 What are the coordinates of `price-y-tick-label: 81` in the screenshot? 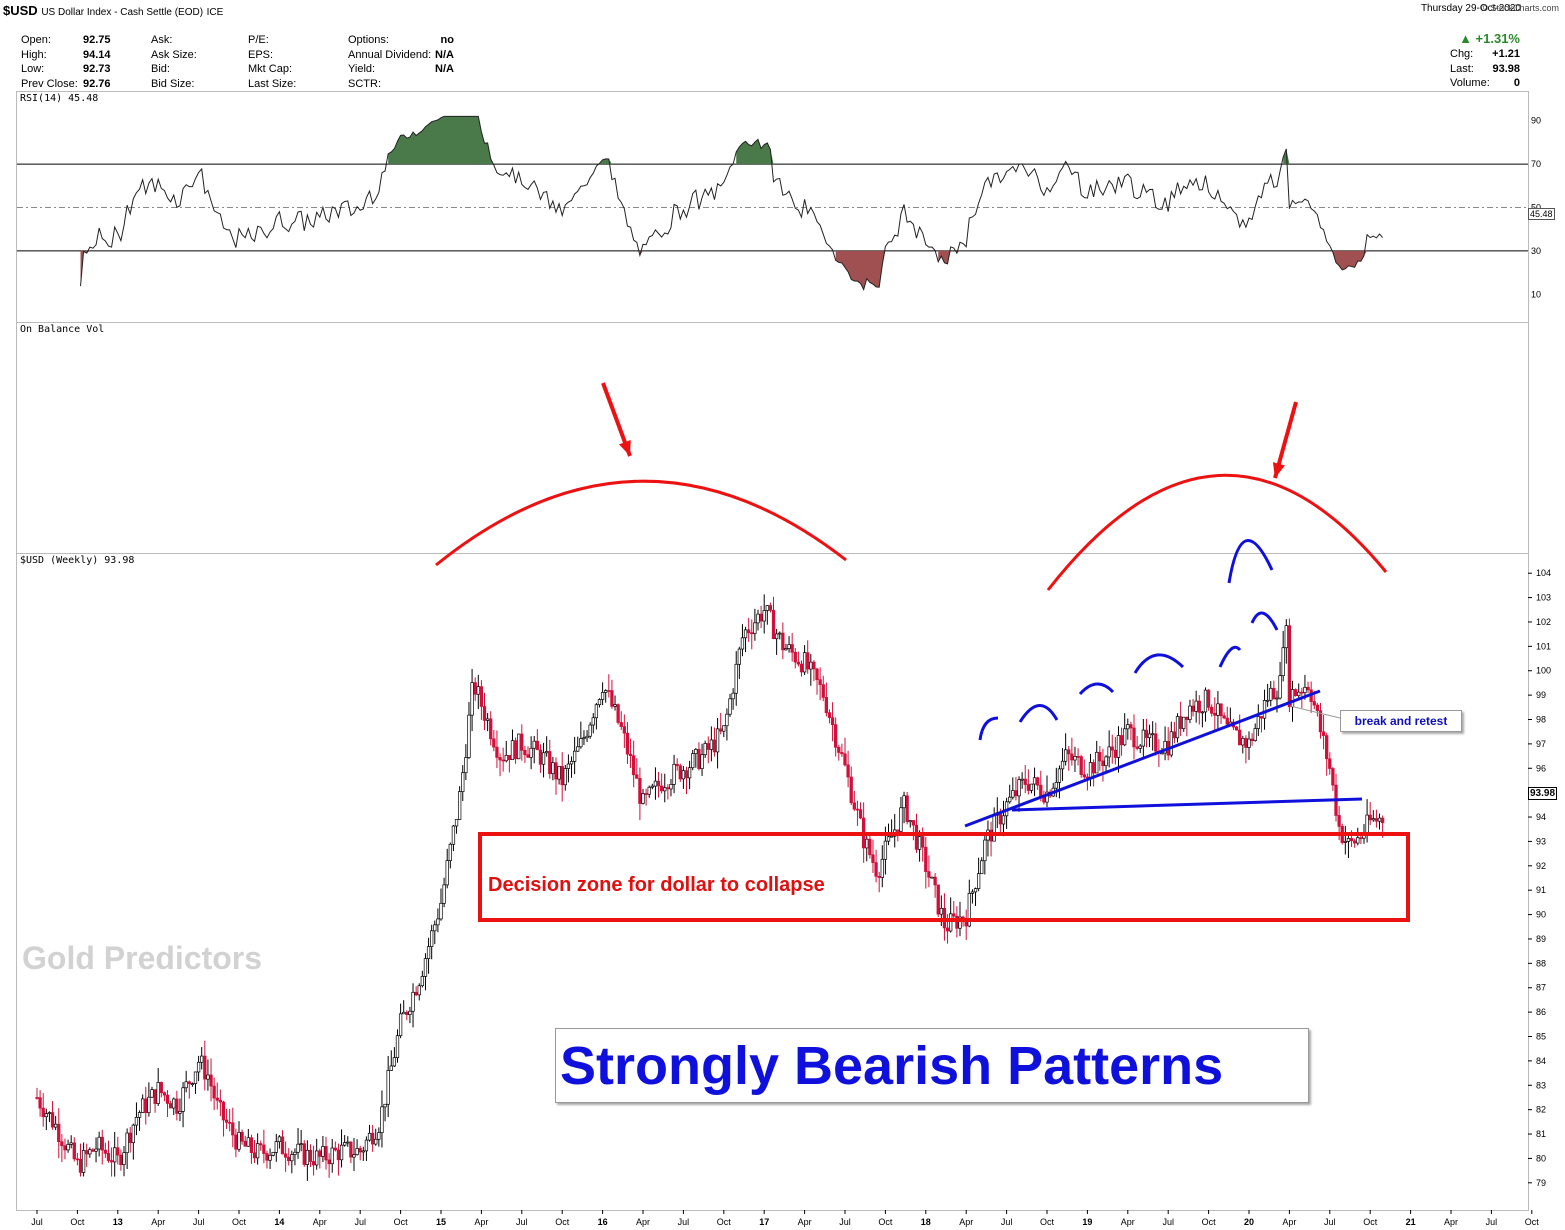 It's located at (1541, 1134).